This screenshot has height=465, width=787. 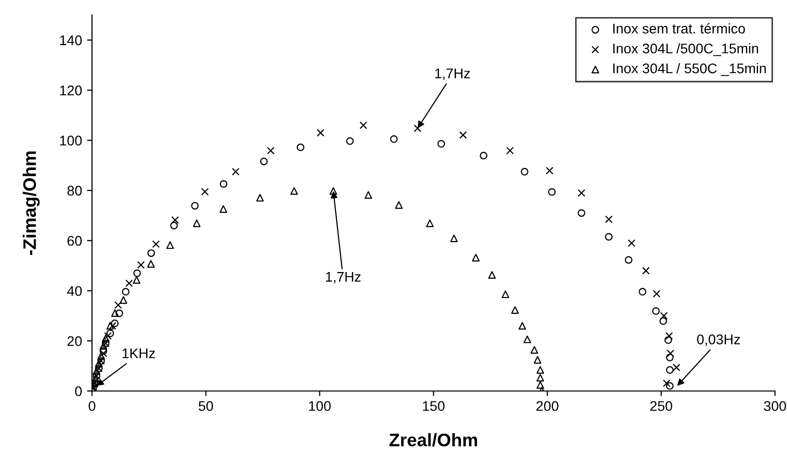 I want to click on x-tick-label: 250, so click(x=661, y=406).